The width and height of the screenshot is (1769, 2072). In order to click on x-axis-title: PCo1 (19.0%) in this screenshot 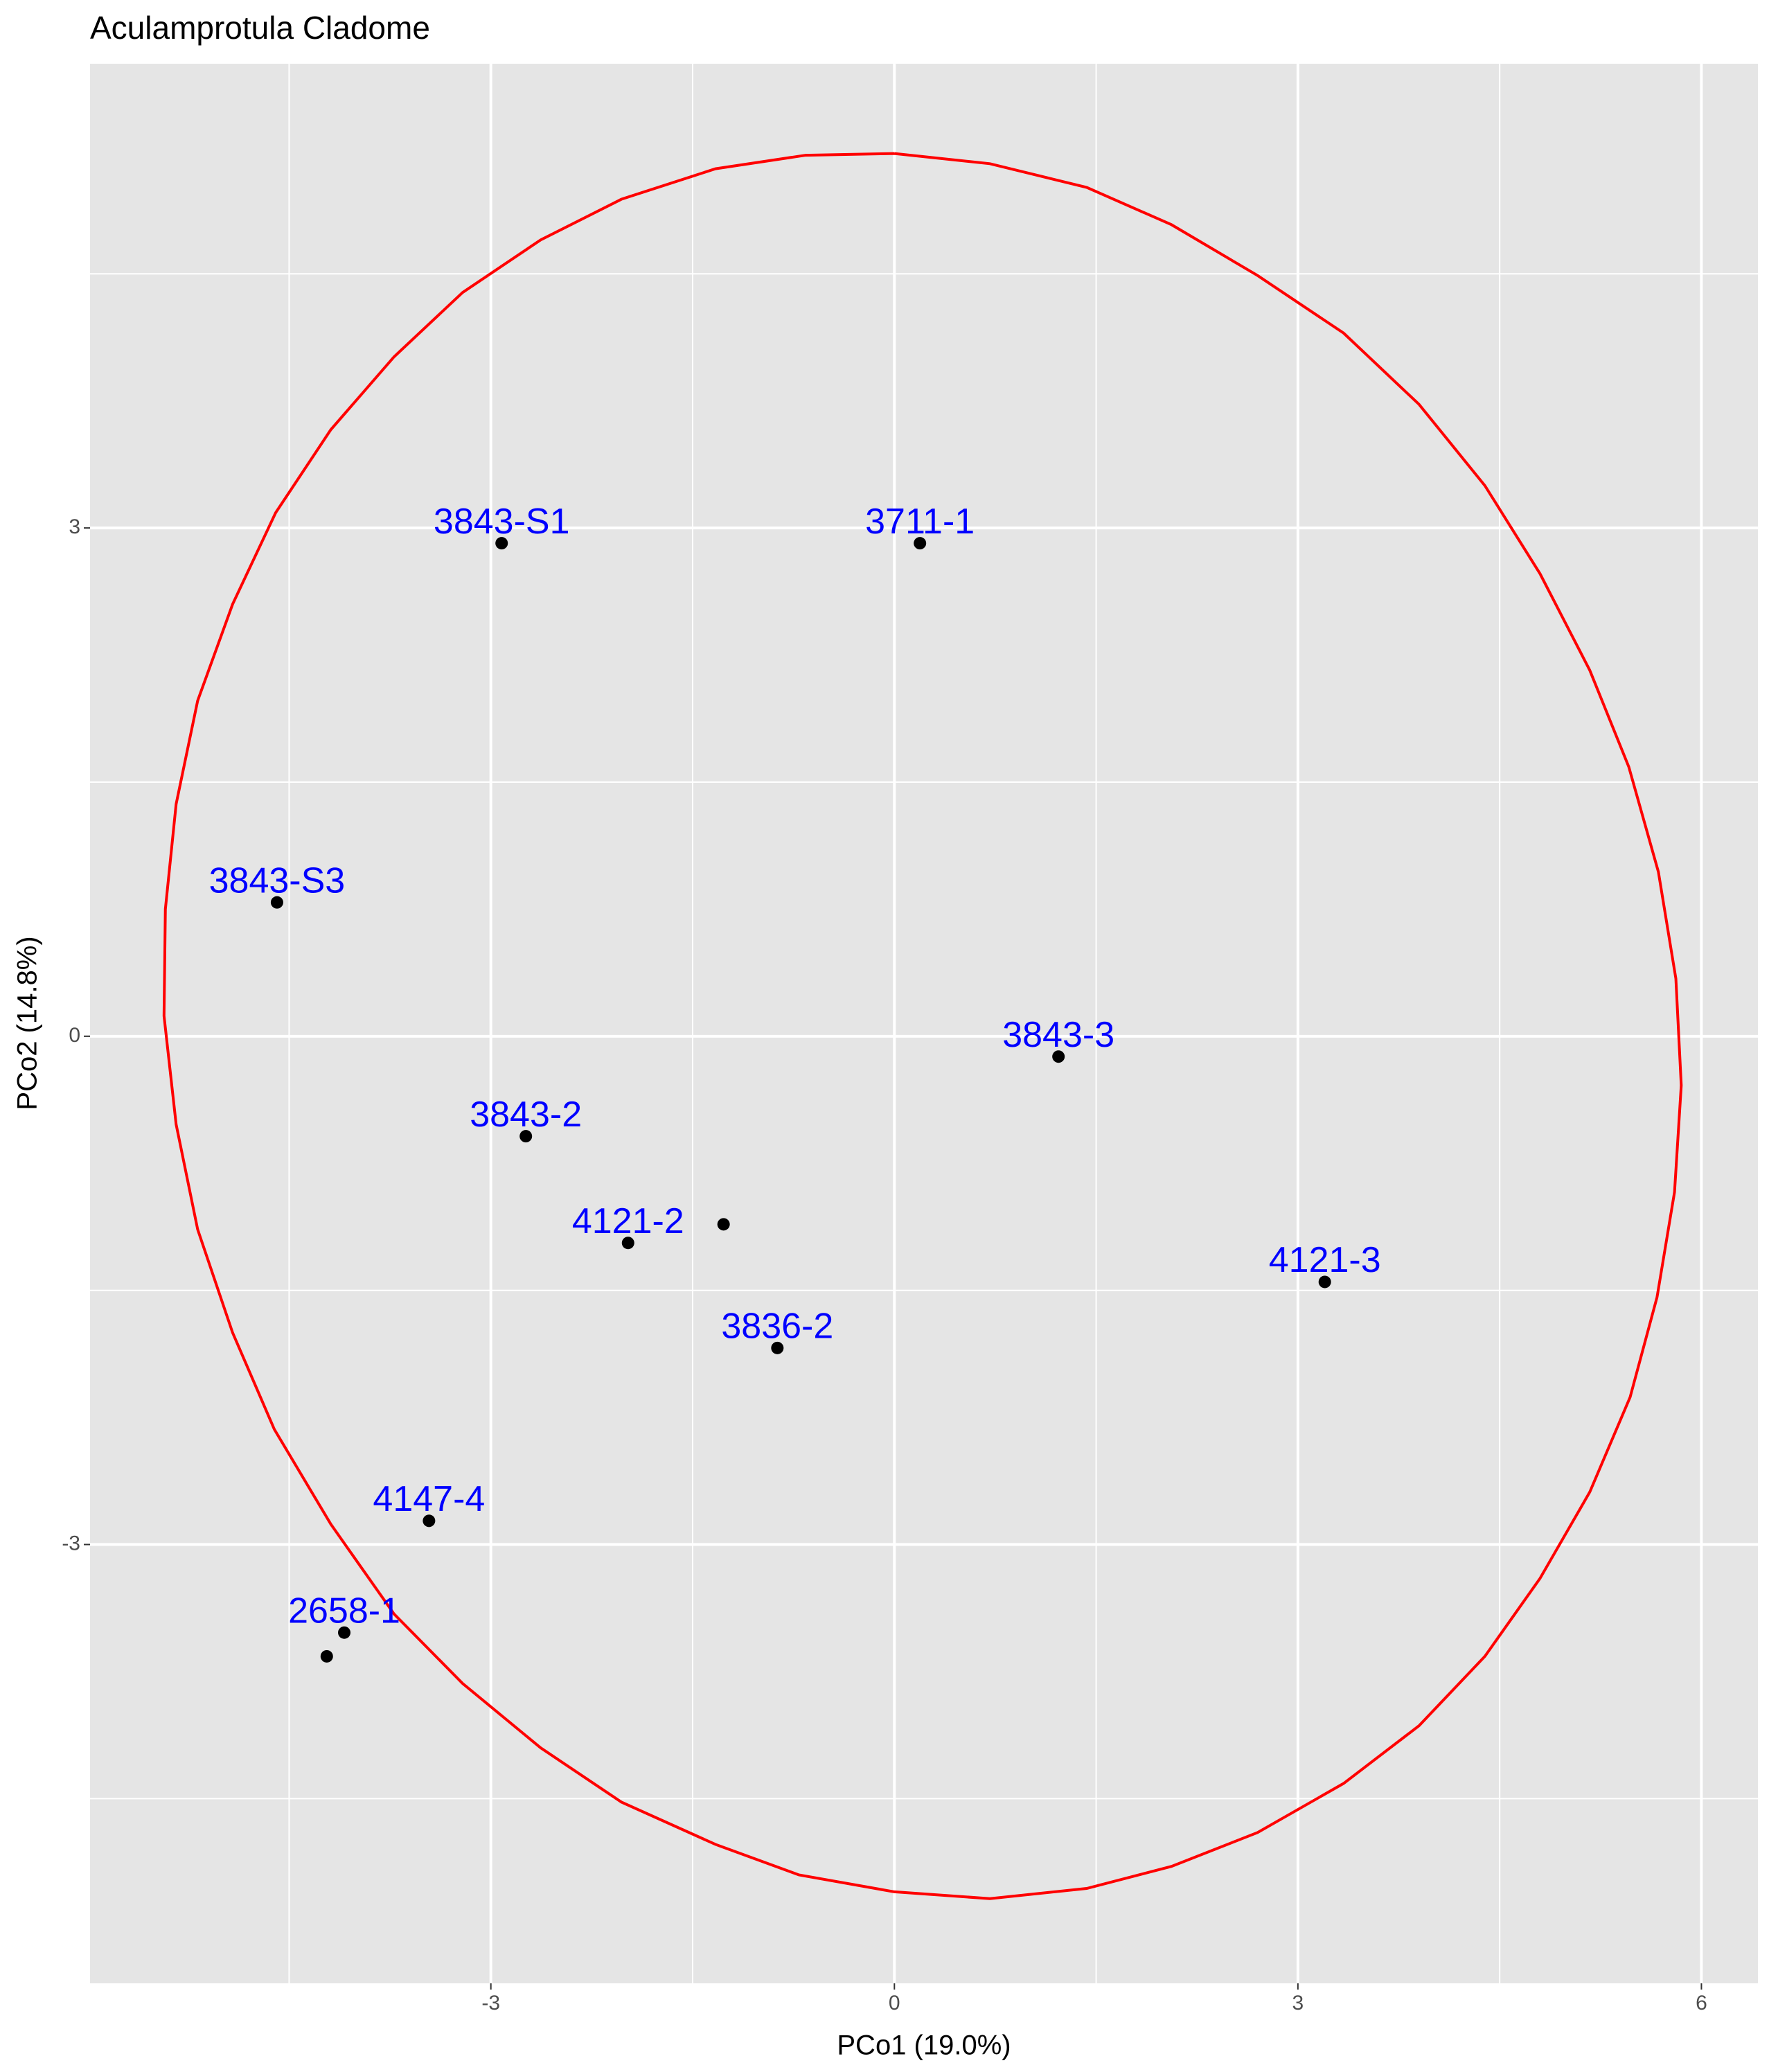, I will do `click(924, 2046)`.